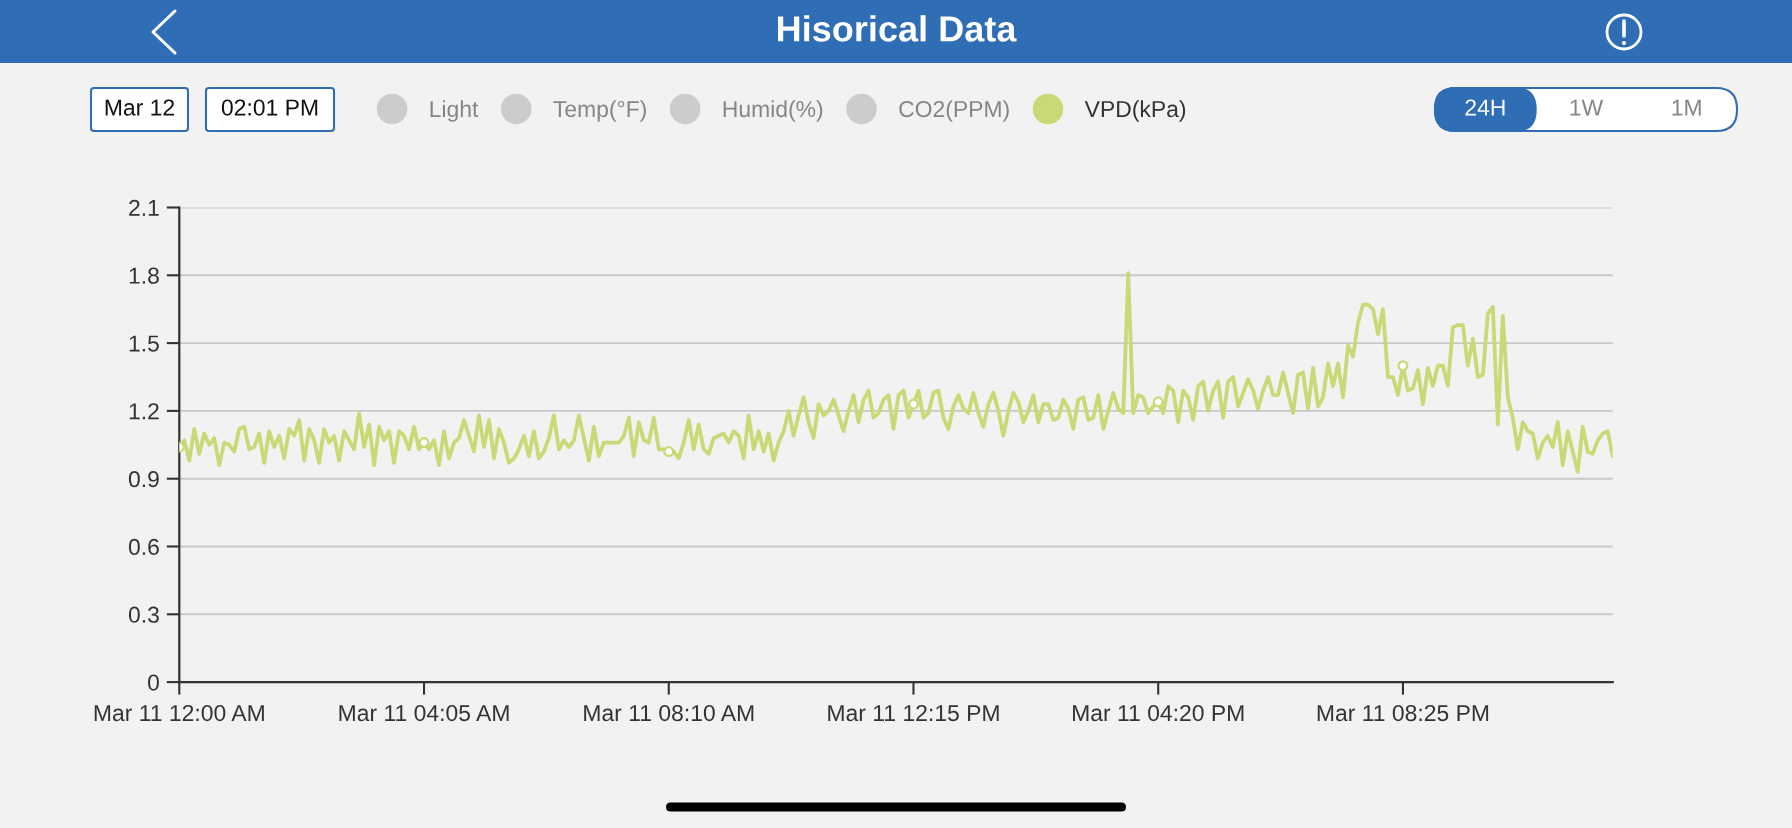 This screenshot has width=1792, height=828. I want to click on x-tick-label: Mar 11 08:10 AM, so click(669, 713).